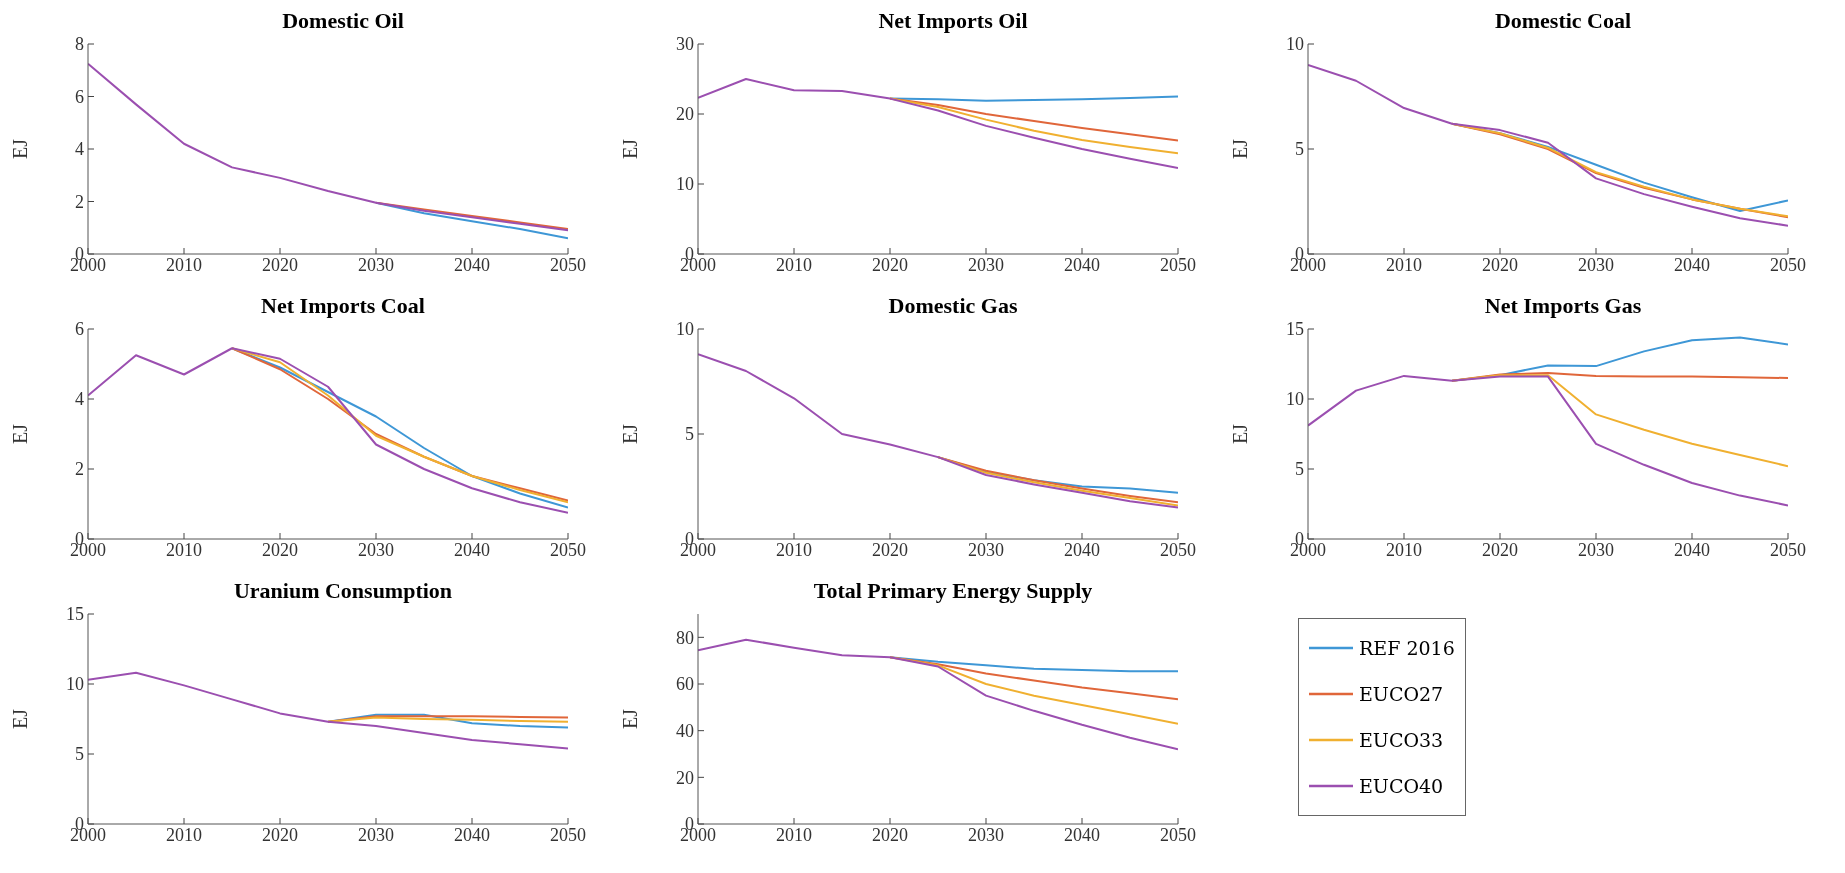 The width and height of the screenshot is (1845, 873). What do you see at coordinates (1407, 648) in the screenshot?
I see `legend-label: REF 2016` at bounding box center [1407, 648].